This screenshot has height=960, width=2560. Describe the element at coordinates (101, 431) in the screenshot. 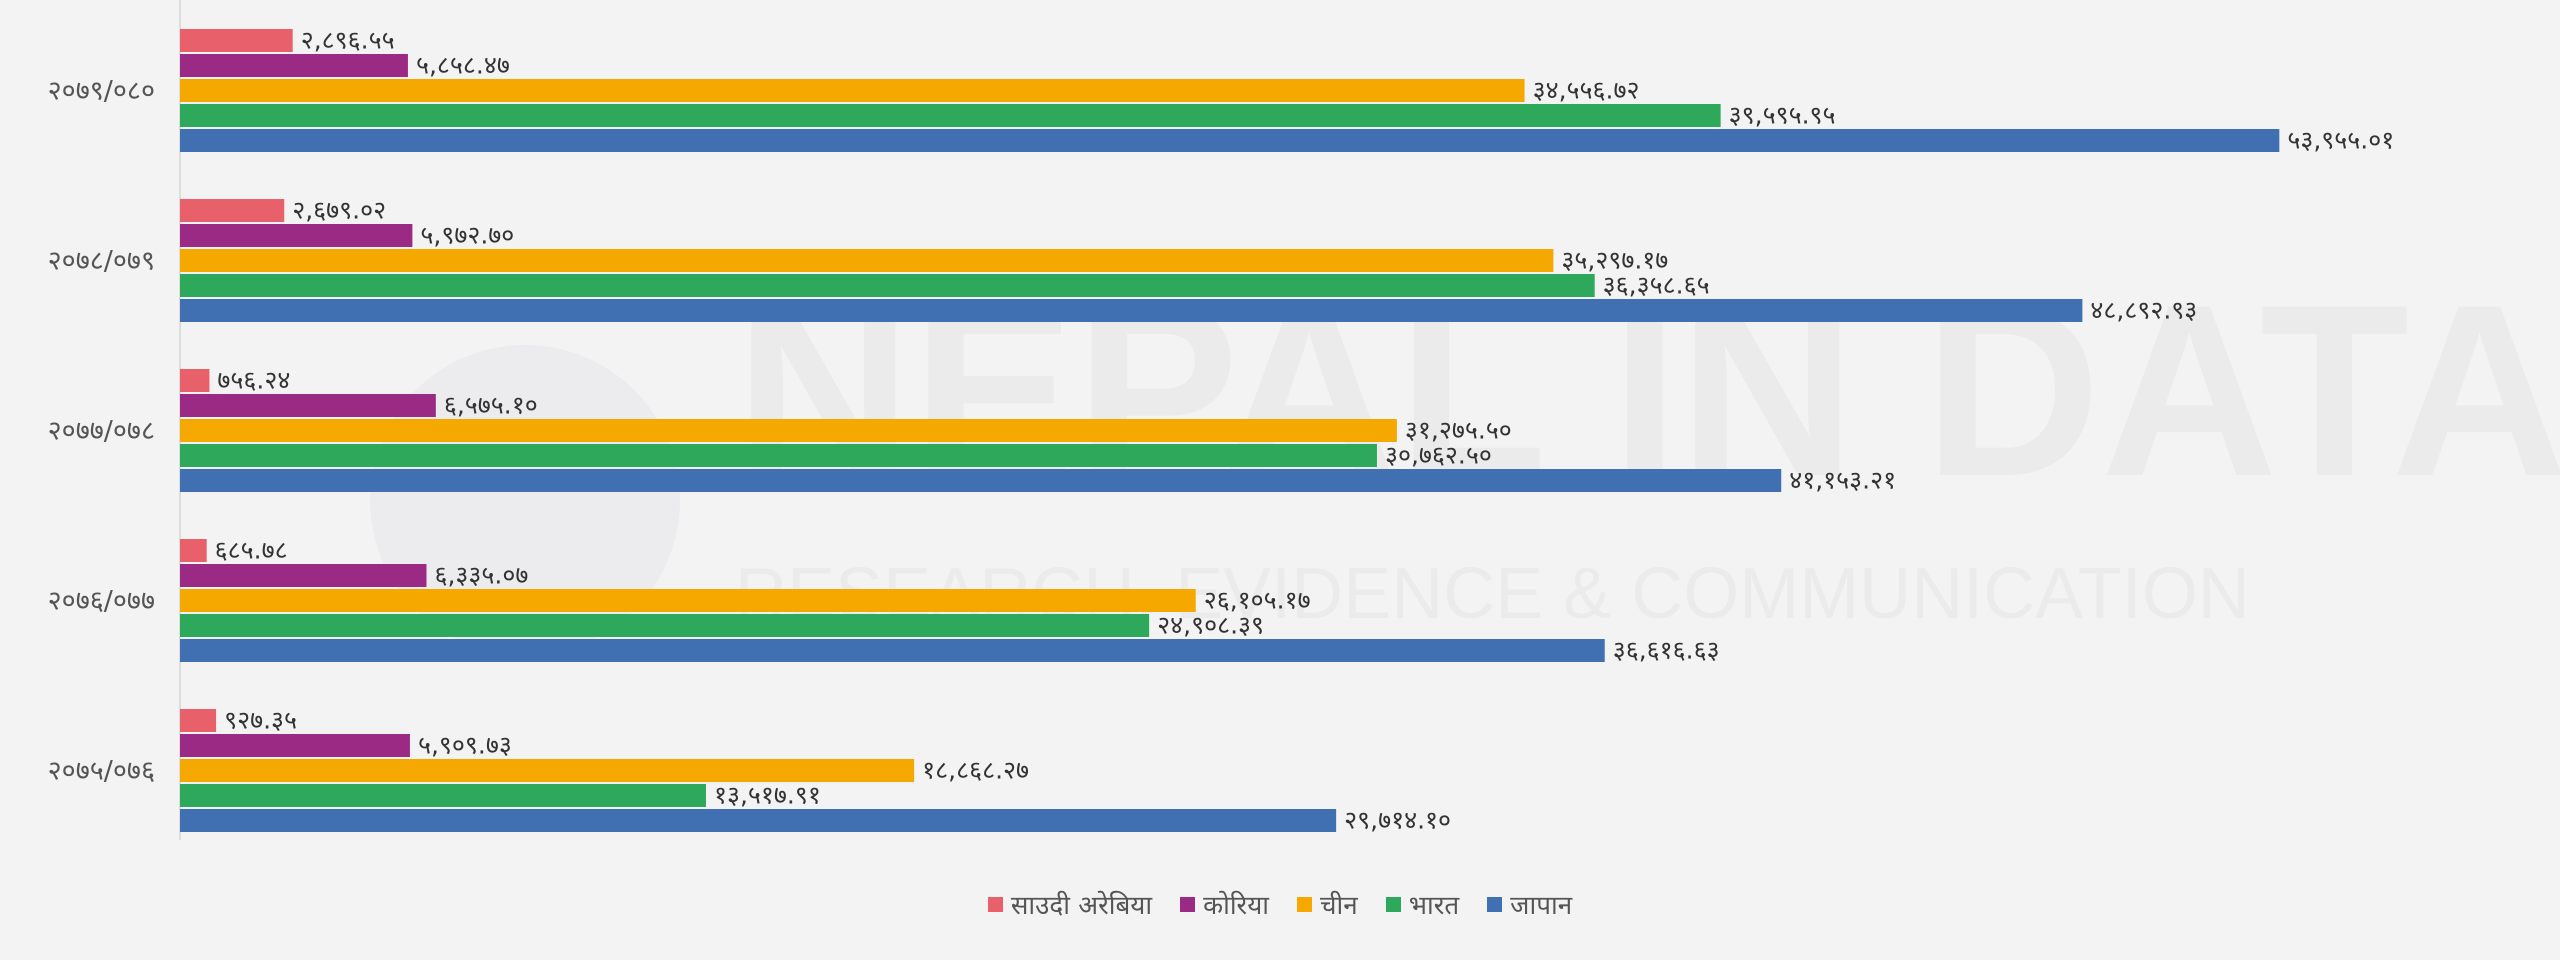

I see `category-label: २०७७/०७८` at that location.